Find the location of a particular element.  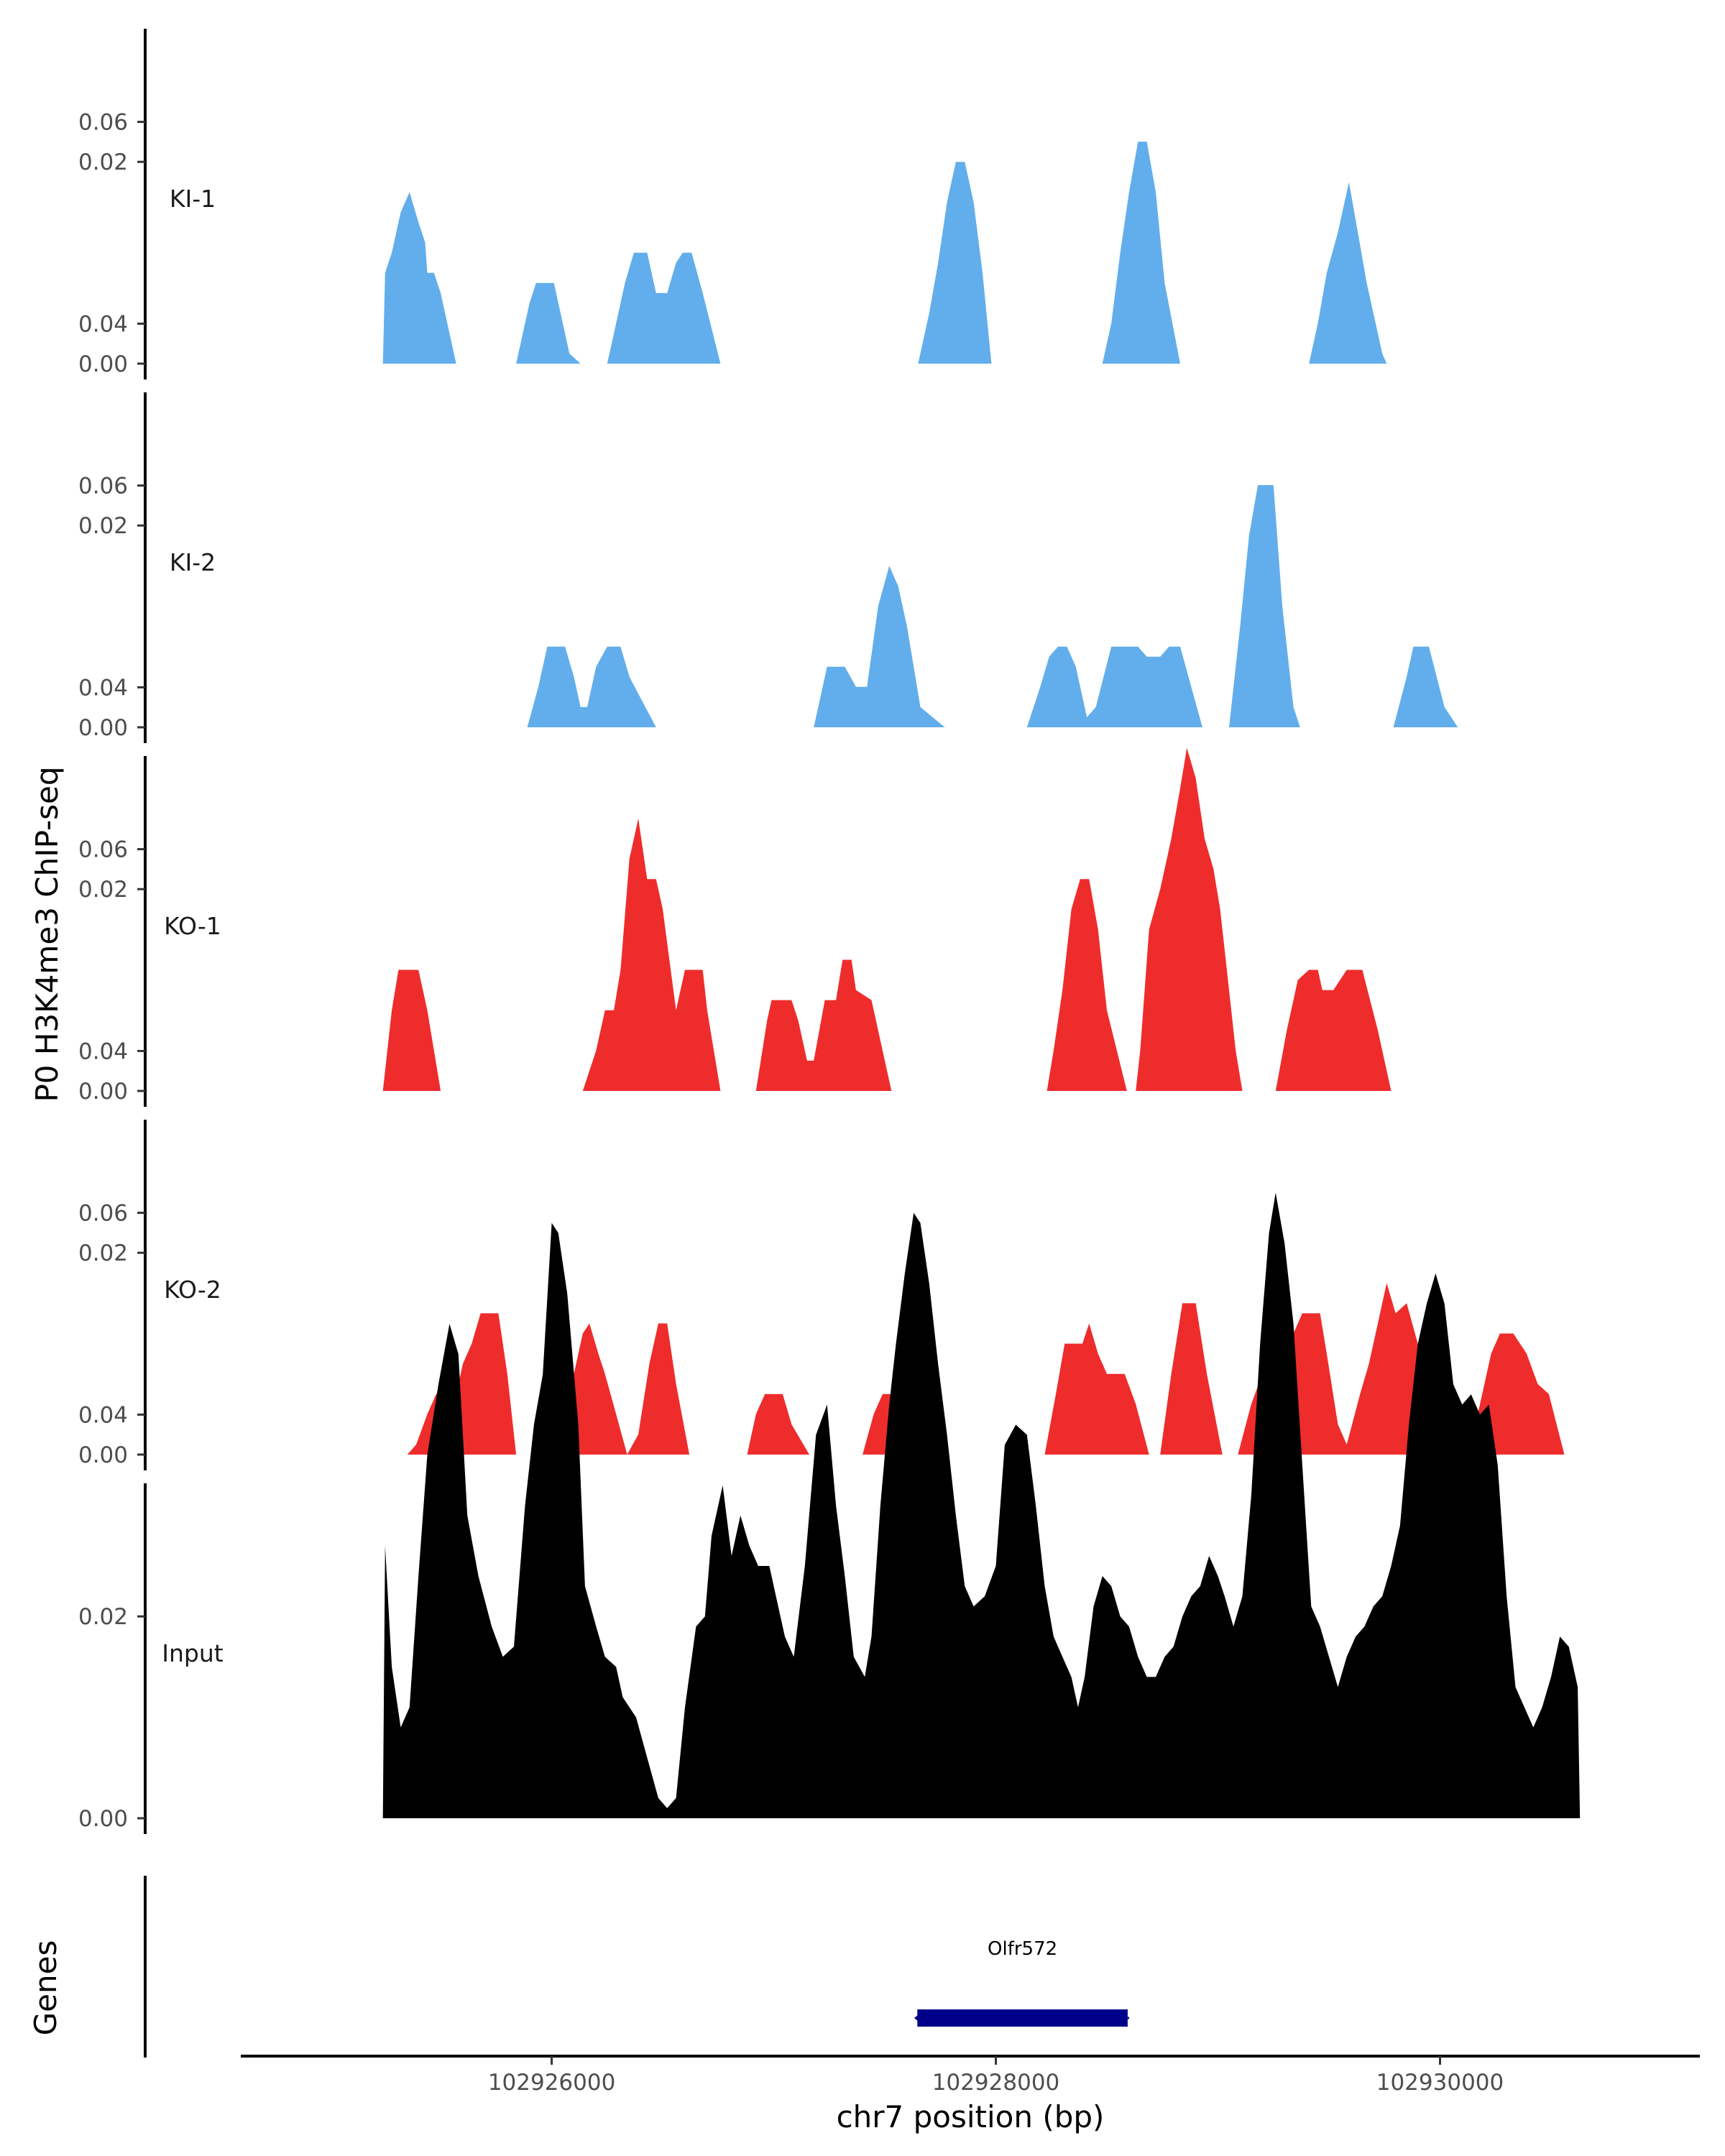

gene-track-label: Genes is located at coordinates (45, 1988).